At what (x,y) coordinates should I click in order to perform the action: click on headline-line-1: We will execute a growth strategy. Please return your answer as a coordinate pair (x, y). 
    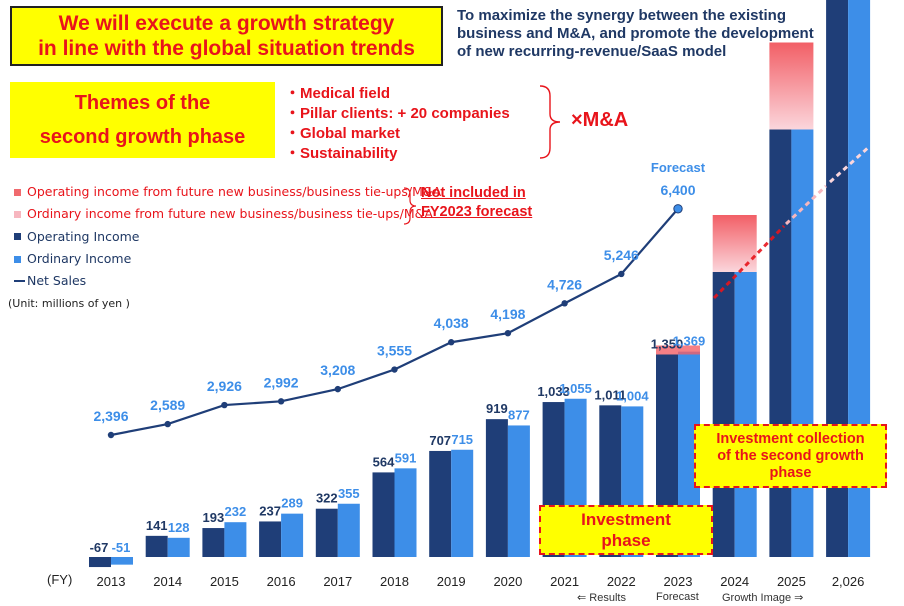
    Looking at the image, I should click on (226, 23).